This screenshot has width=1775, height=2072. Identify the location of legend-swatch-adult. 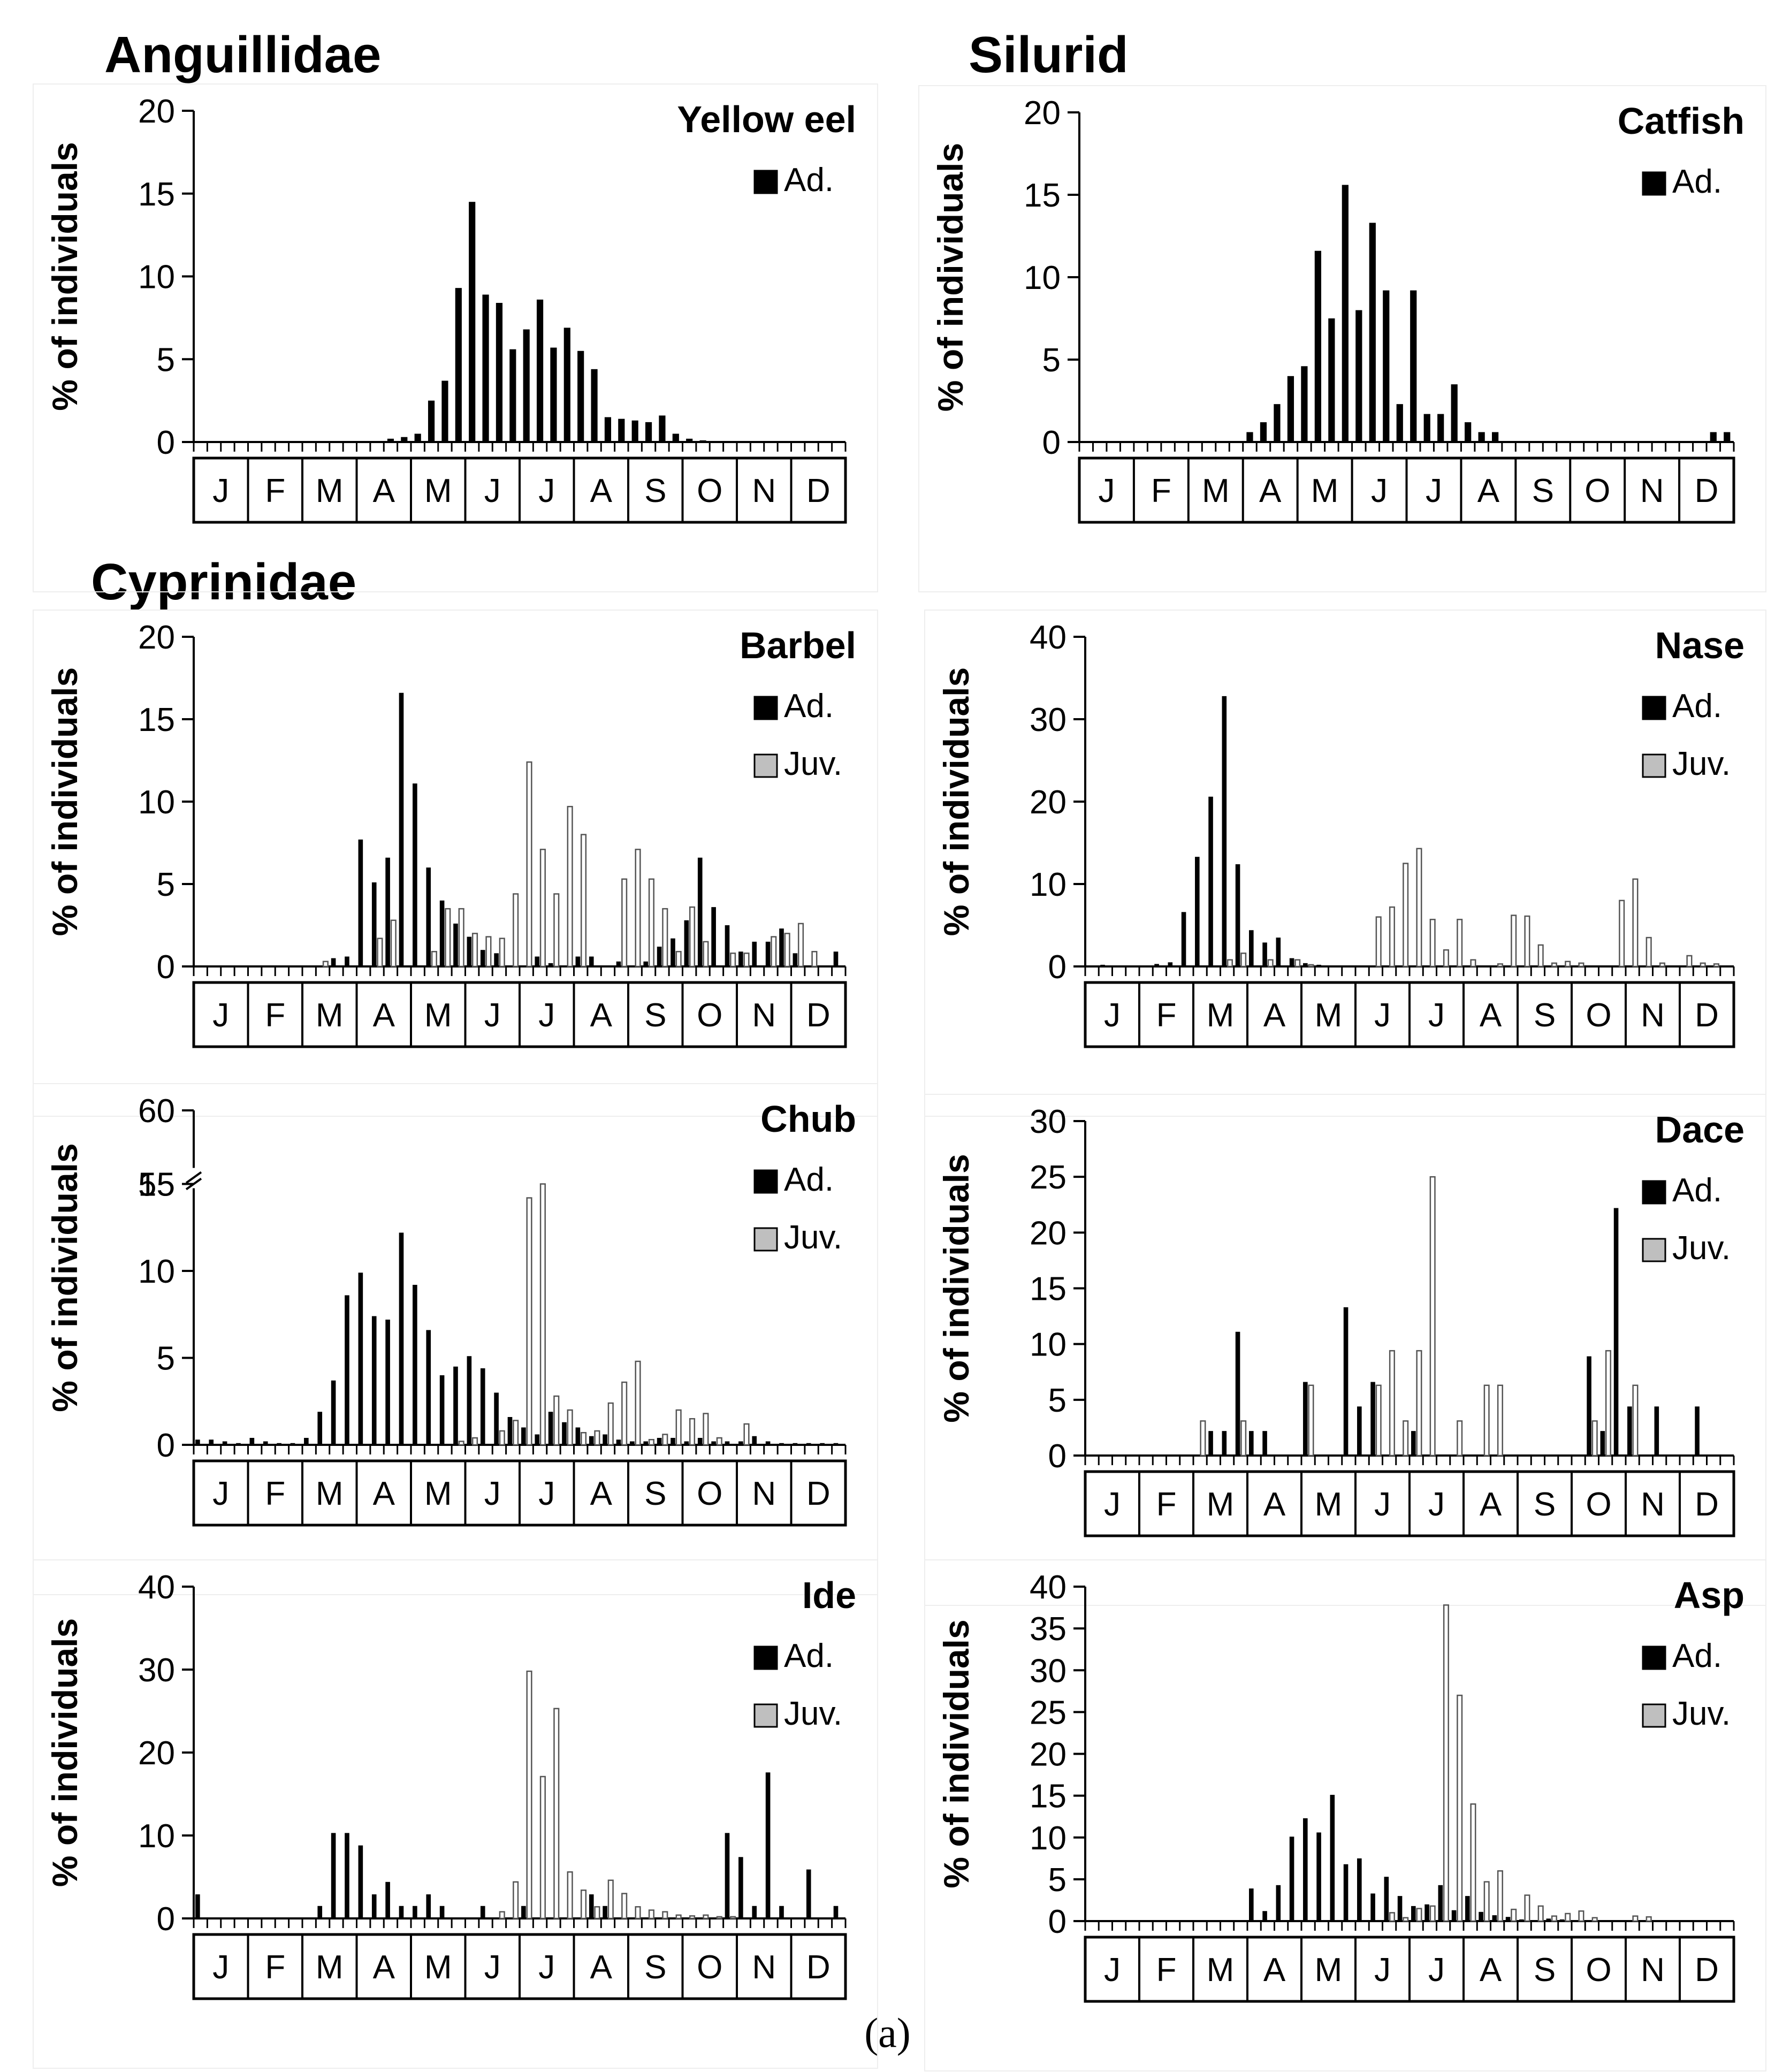
(1654, 1193).